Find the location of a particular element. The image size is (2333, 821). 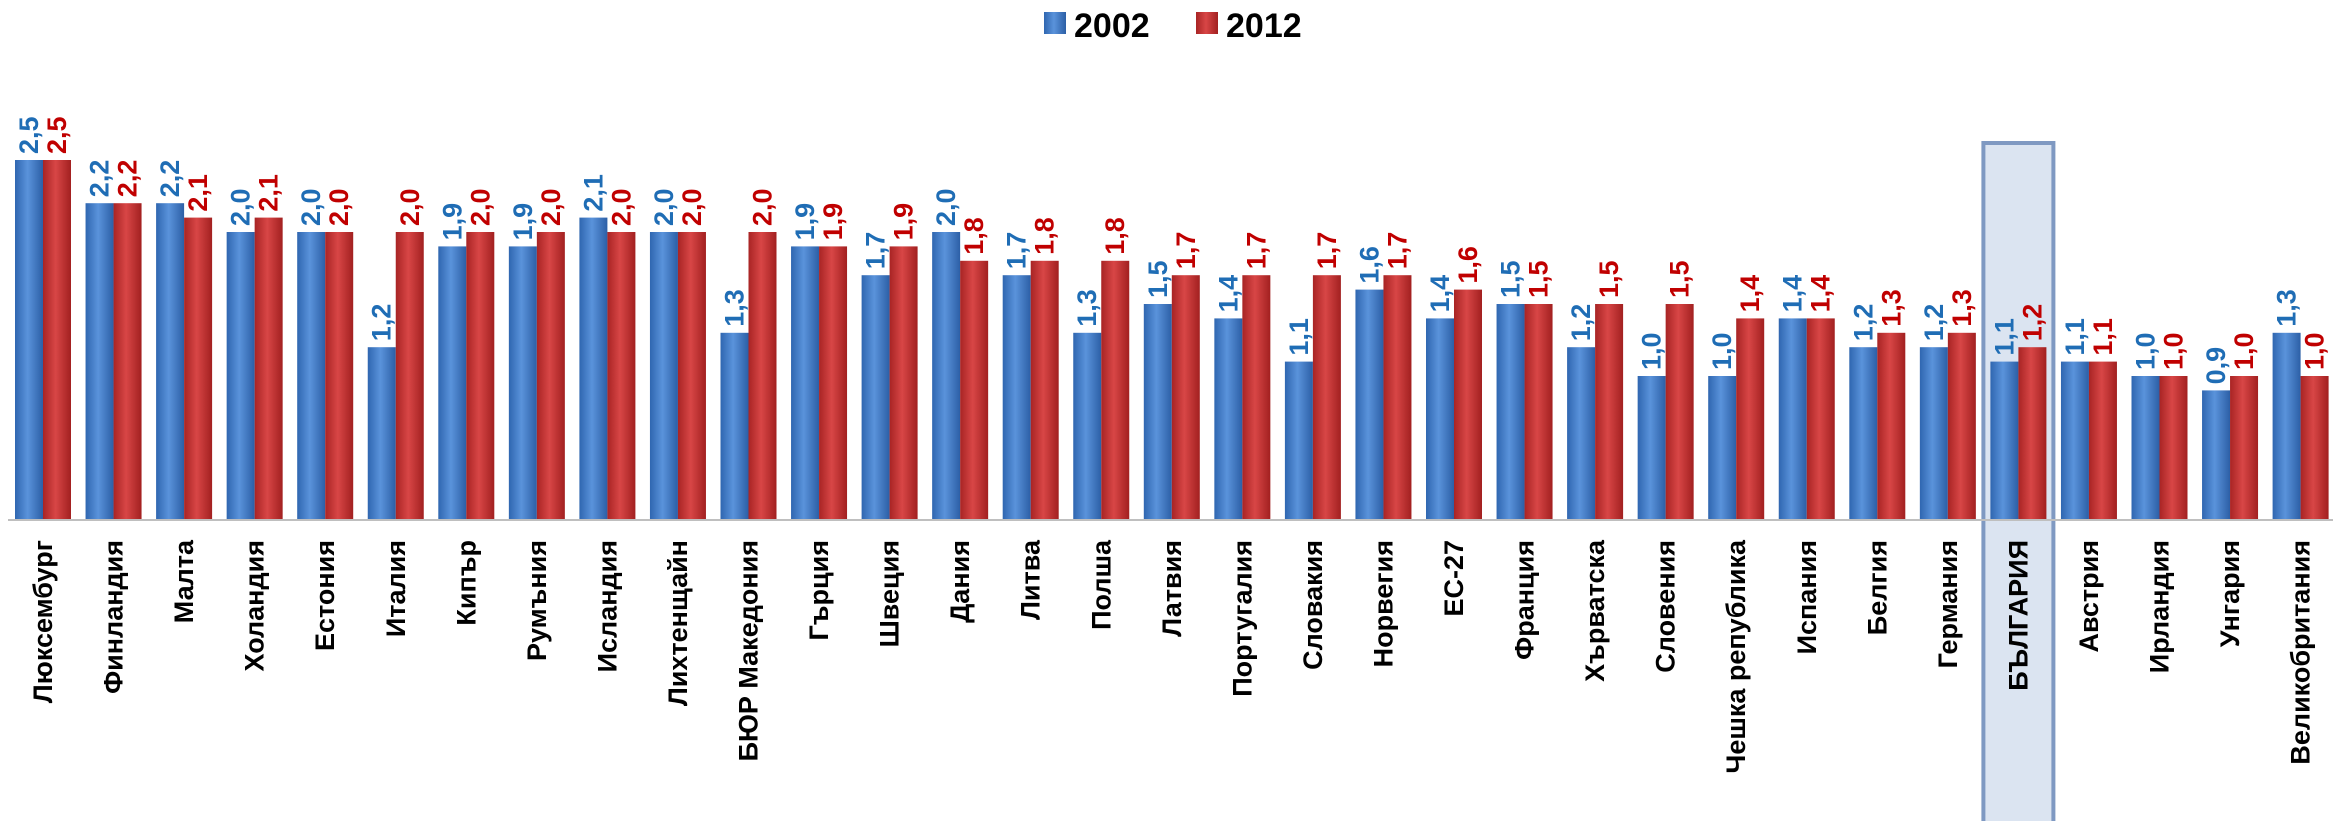

value-label-2002-cat-29: 1,1 is located at coordinates (2075, 337).